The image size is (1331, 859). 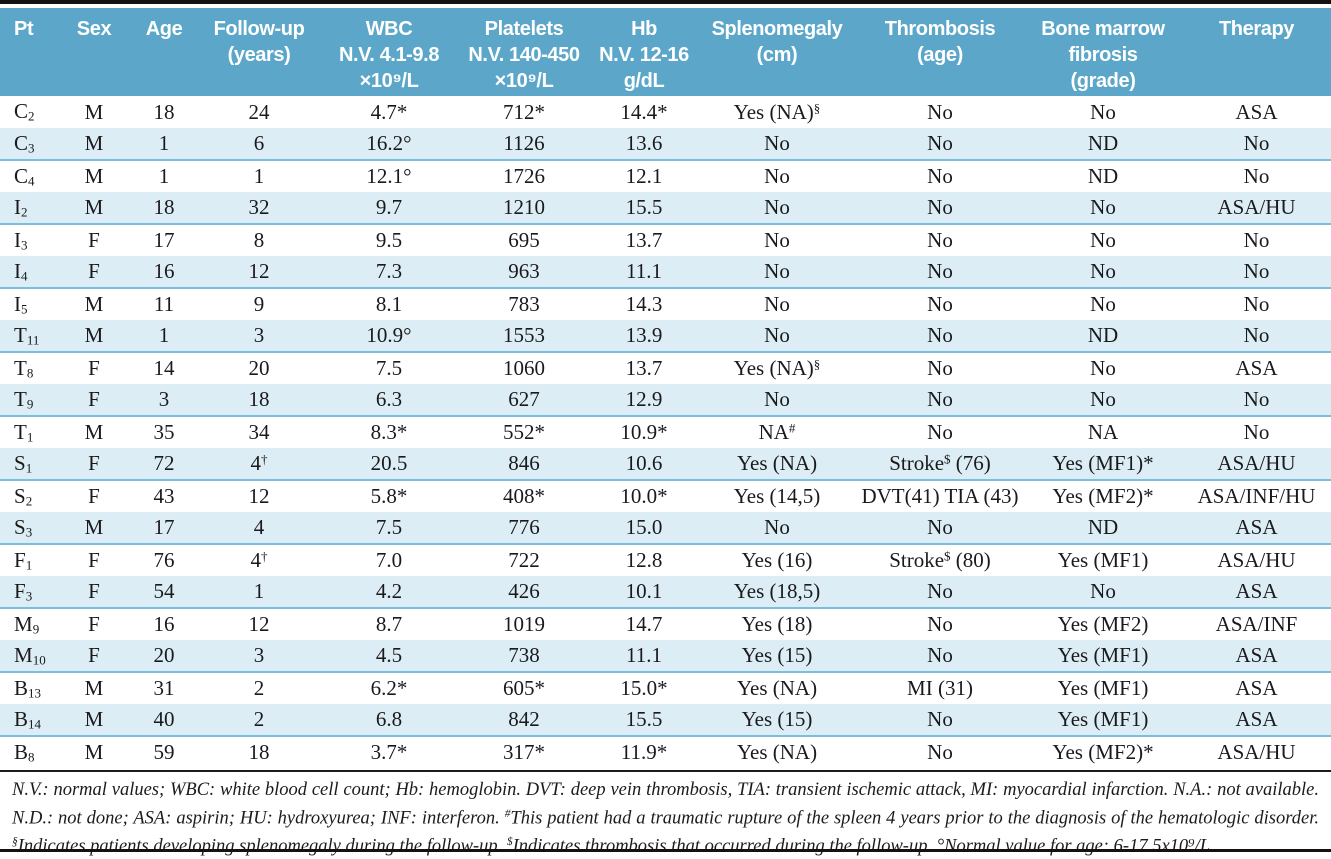 What do you see at coordinates (644, 272) in the screenshot?
I see `cell-hb: 11.1` at bounding box center [644, 272].